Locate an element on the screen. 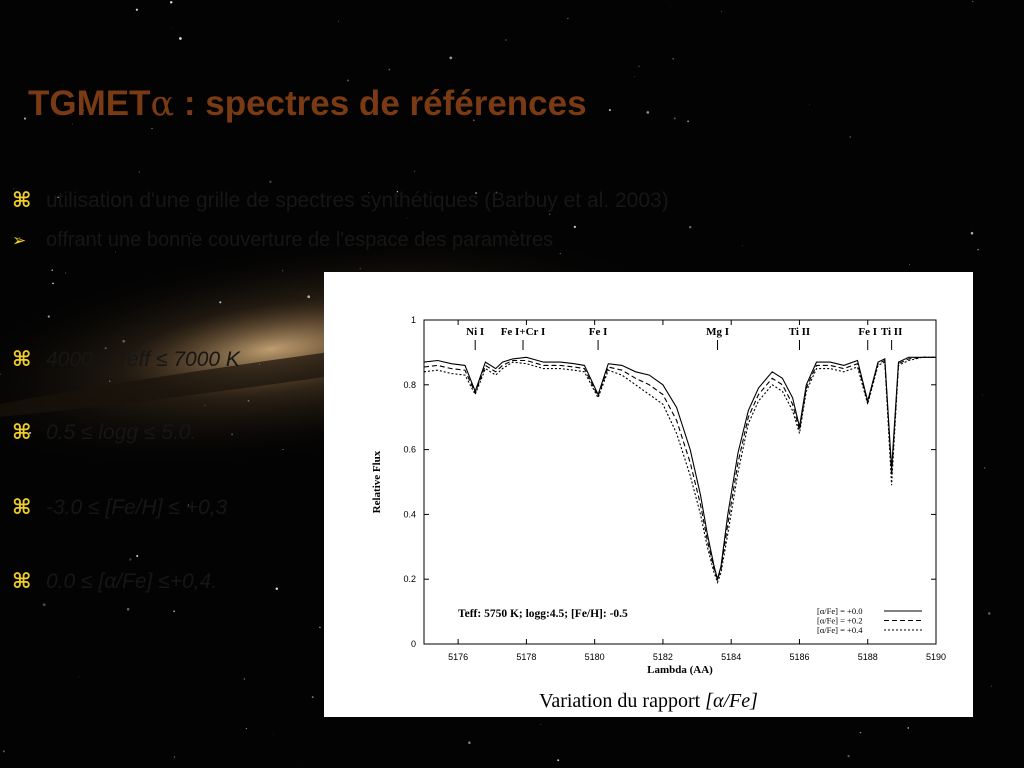 The image size is (1024, 768). bullet-text: 0.5 ≤ logg ≤ 5.0. is located at coordinates (121, 432).